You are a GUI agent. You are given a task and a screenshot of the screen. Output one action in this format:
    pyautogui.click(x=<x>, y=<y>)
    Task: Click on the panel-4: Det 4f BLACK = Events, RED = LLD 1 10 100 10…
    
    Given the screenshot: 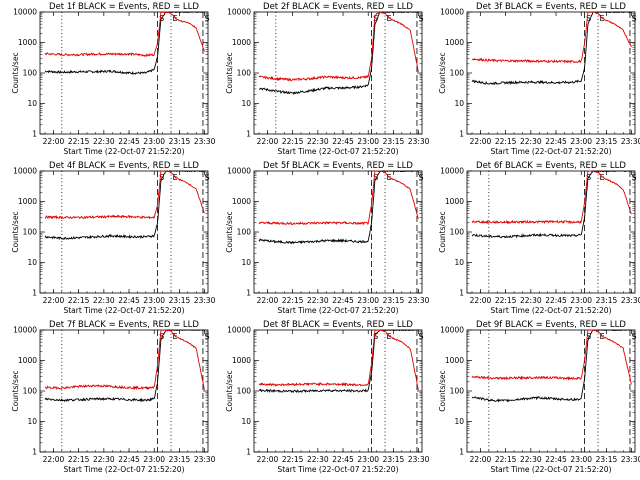 What is the action you would take?
    pyautogui.click(x=113, y=238)
    